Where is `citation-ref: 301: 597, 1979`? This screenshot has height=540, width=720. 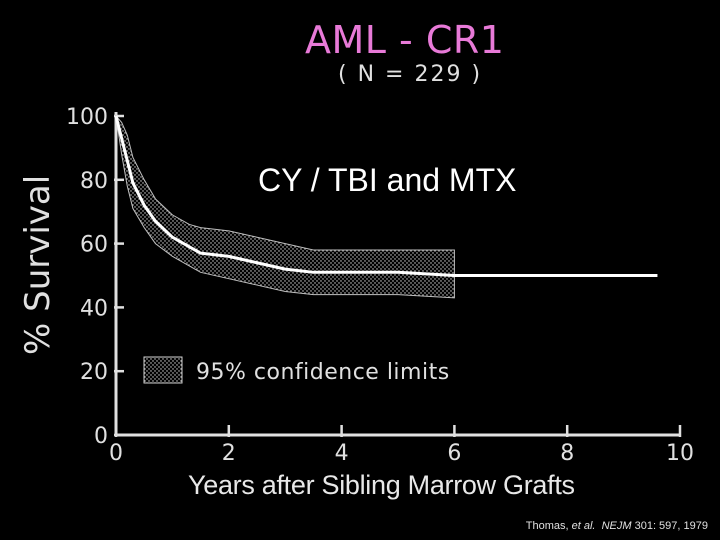
citation-ref: 301: 597, 1979 is located at coordinates (671, 526).